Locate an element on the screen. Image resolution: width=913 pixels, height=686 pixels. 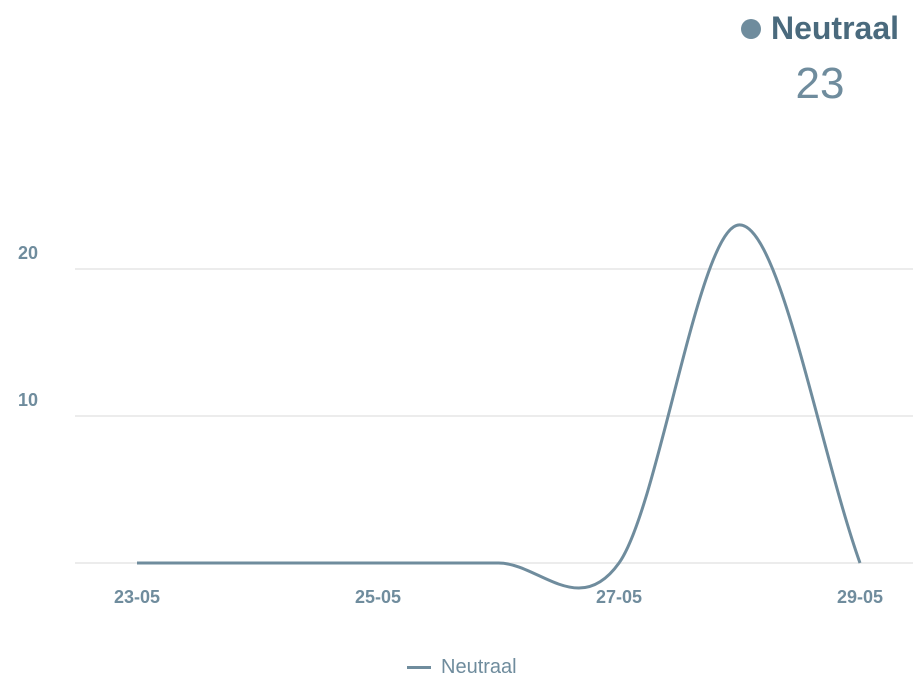
y-tick-label: 20 is located at coordinates (28, 253).